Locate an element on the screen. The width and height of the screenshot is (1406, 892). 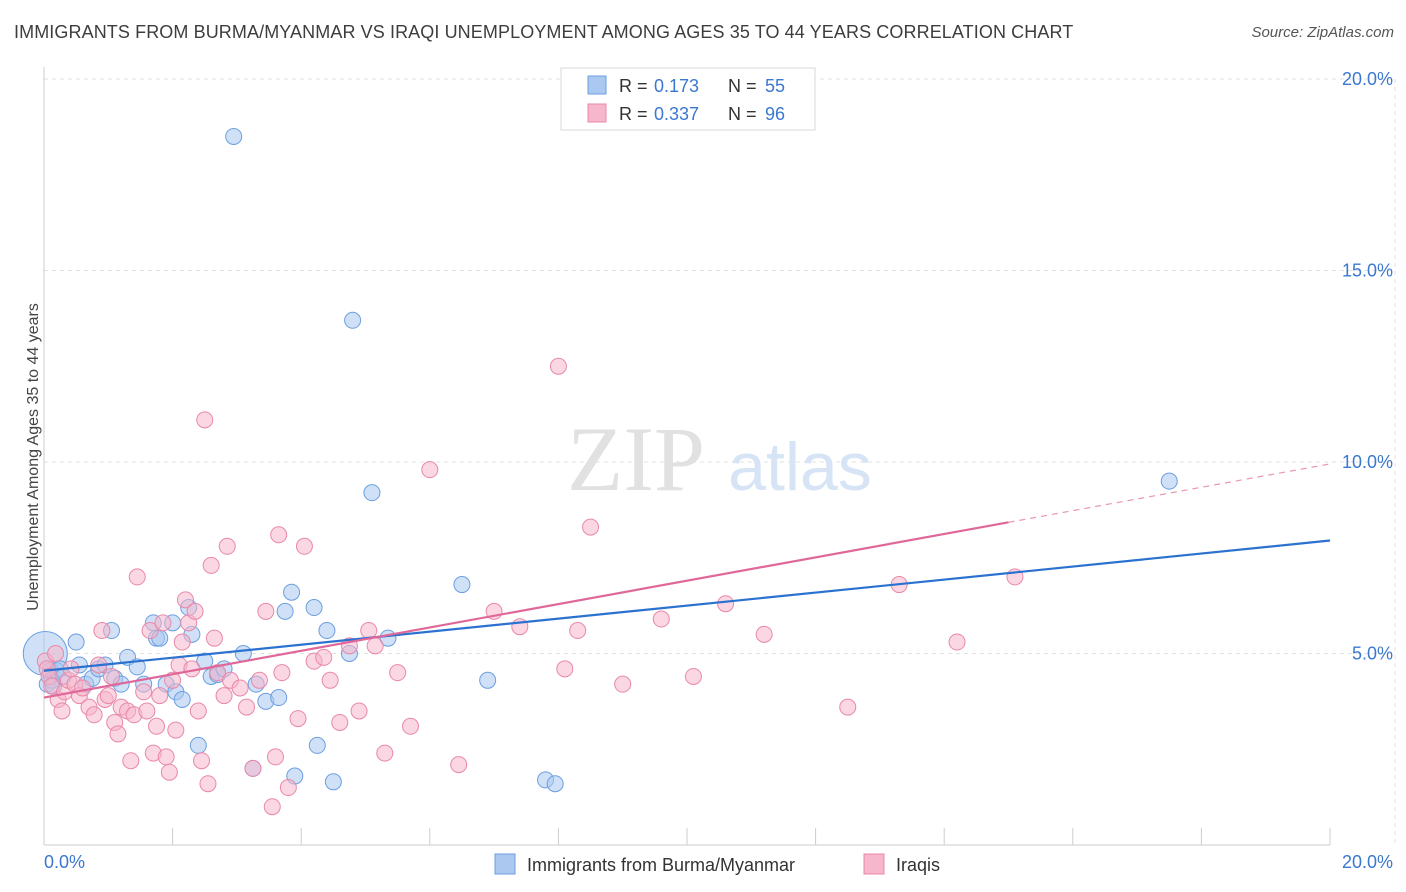
legend-r-value: 0.337 is located at coordinates (676, 114).